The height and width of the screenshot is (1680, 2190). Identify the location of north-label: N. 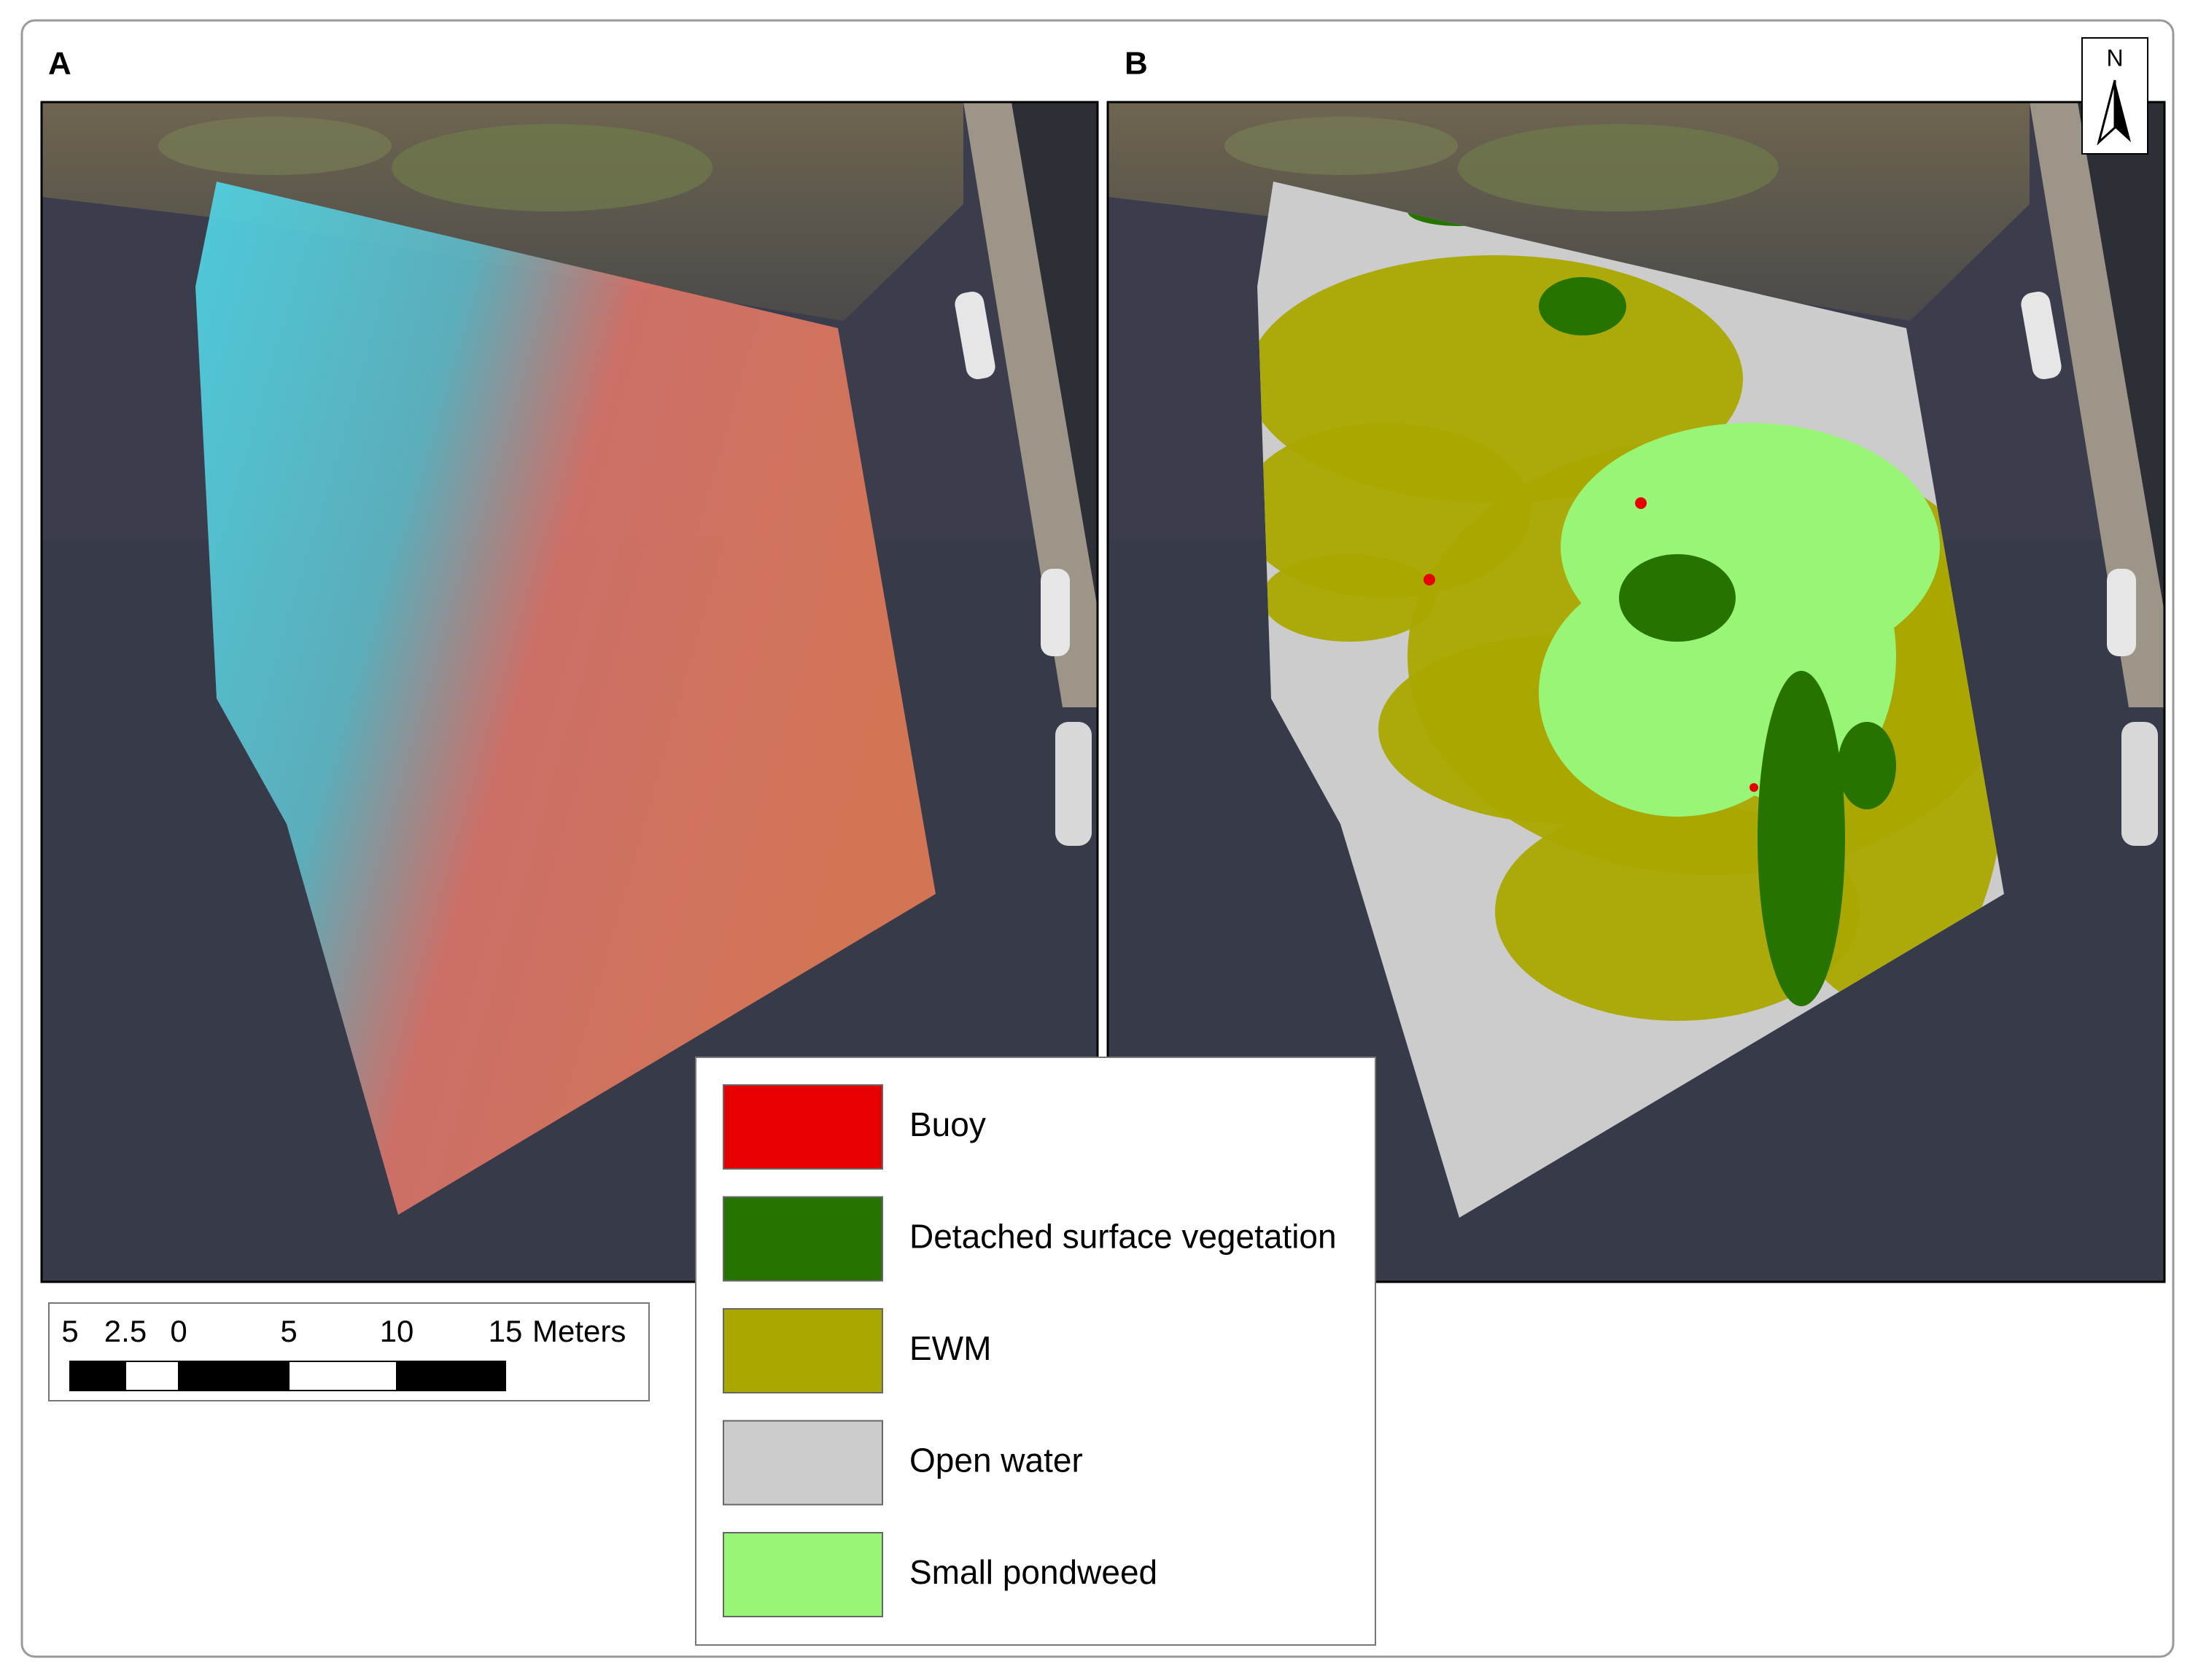
(2114, 57).